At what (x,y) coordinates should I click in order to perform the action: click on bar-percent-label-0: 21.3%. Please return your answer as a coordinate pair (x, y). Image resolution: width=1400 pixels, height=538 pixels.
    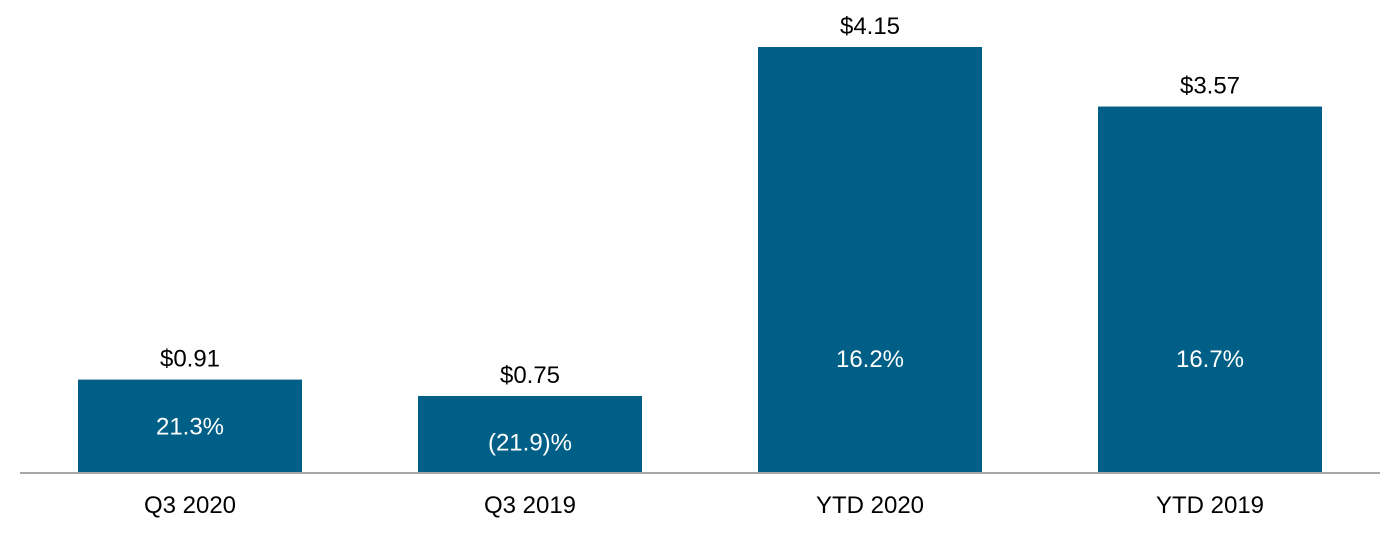
    Looking at the image, I should click on (190, 426).